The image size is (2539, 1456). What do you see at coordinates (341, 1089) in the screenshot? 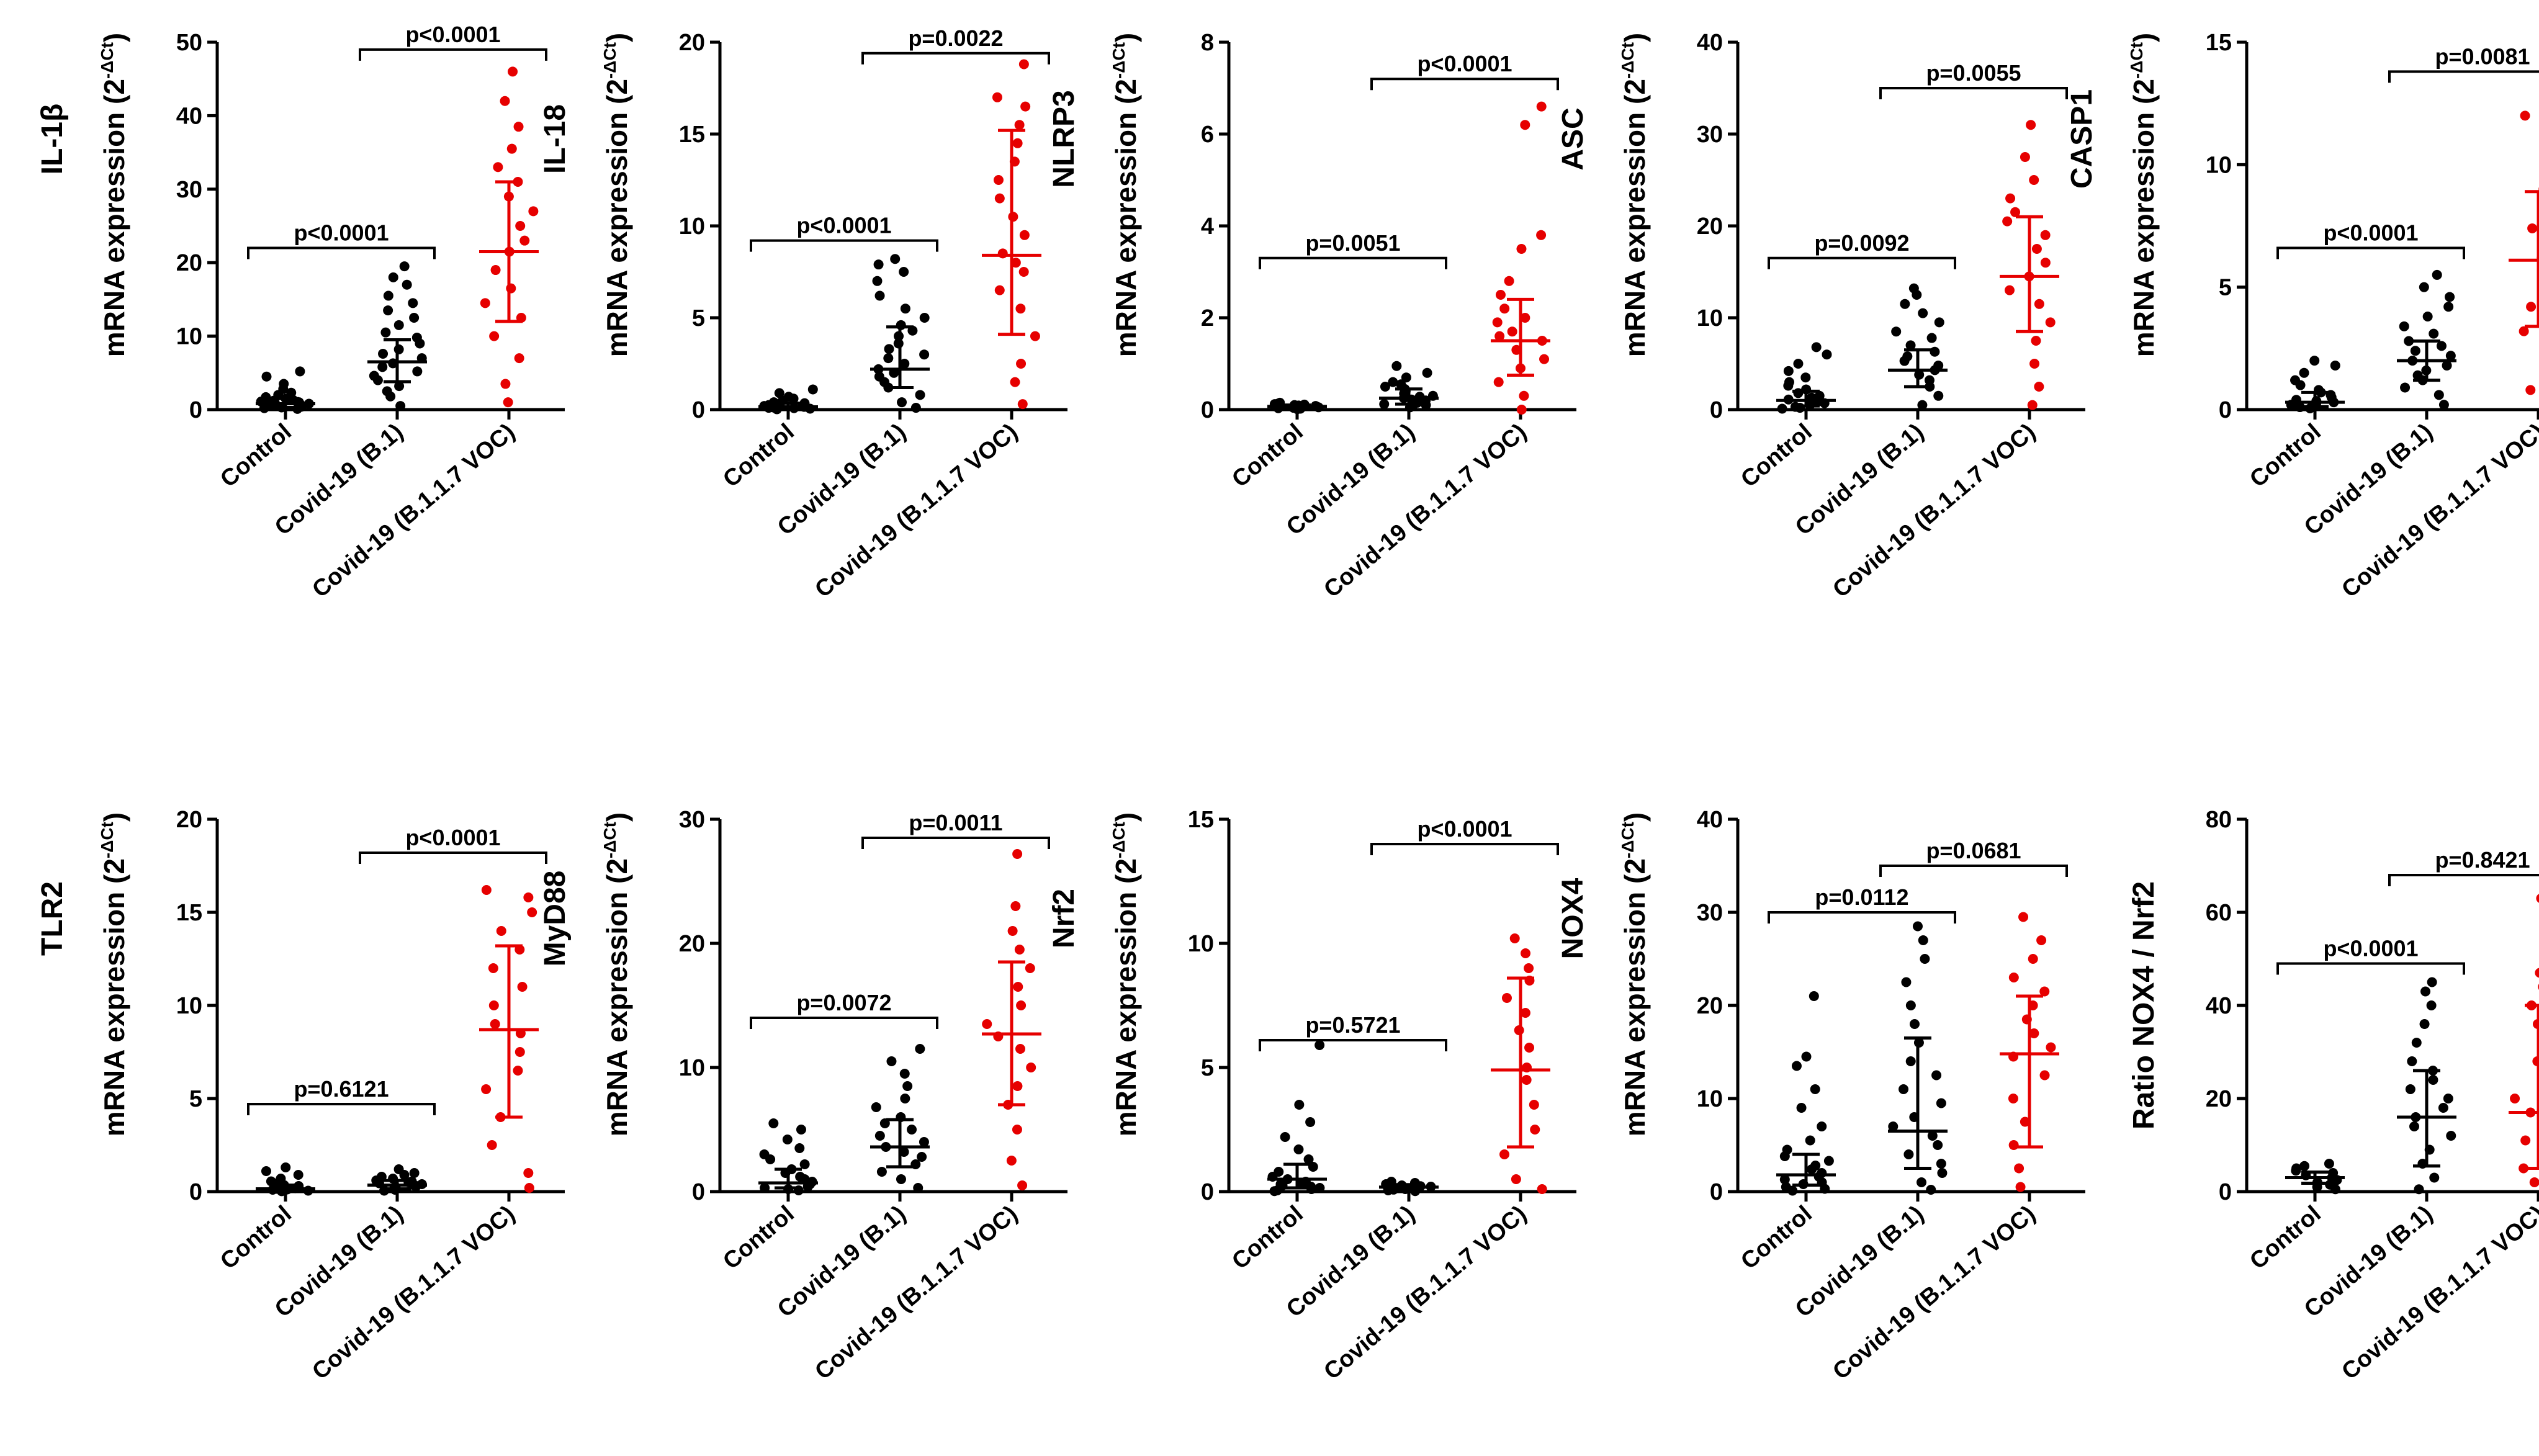
I see `p-value-label: p=0.6121` at bounding box center [341, 1089].